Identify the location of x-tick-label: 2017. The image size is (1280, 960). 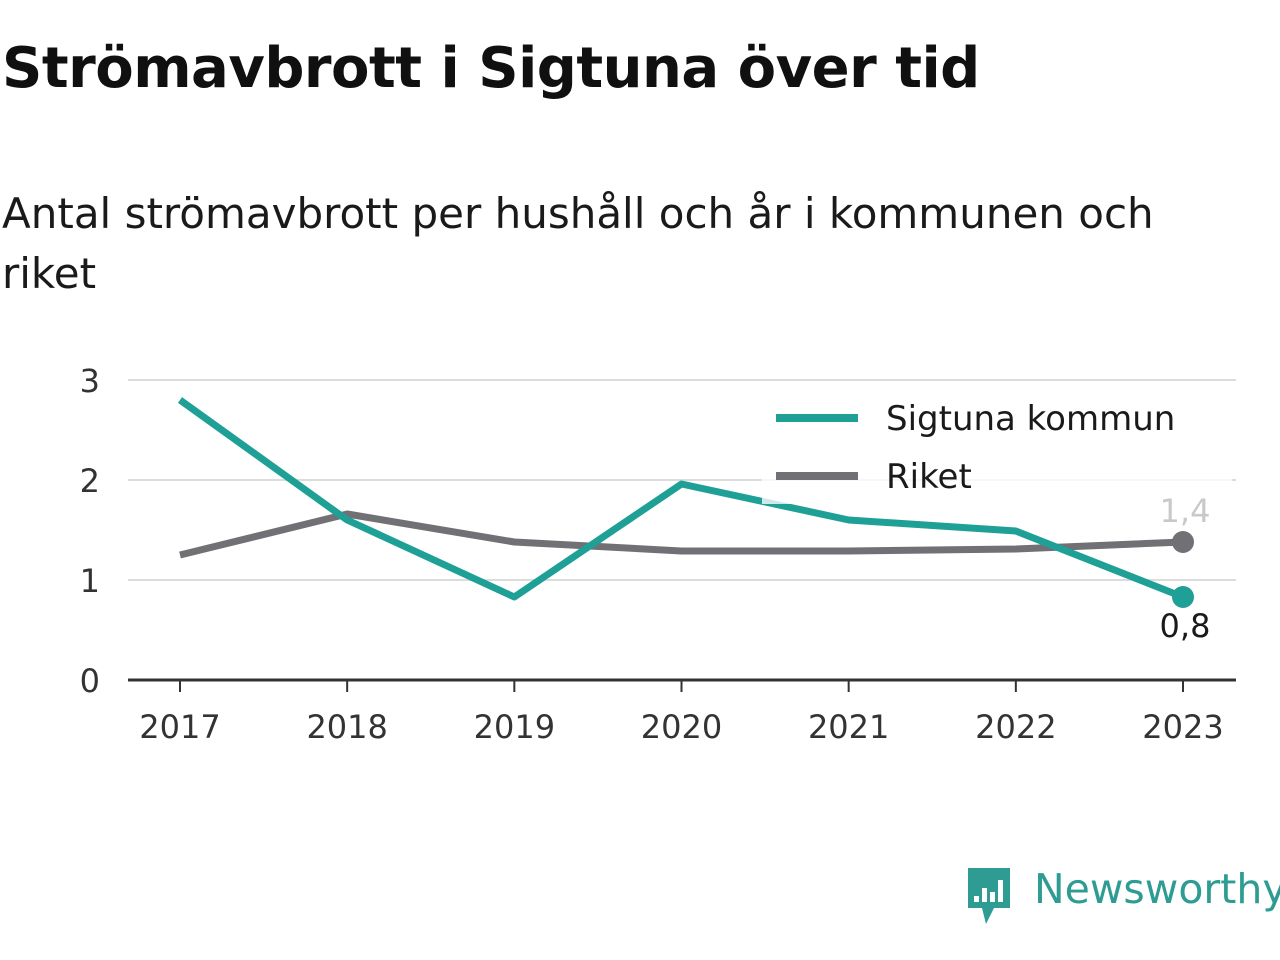
(179, 727).